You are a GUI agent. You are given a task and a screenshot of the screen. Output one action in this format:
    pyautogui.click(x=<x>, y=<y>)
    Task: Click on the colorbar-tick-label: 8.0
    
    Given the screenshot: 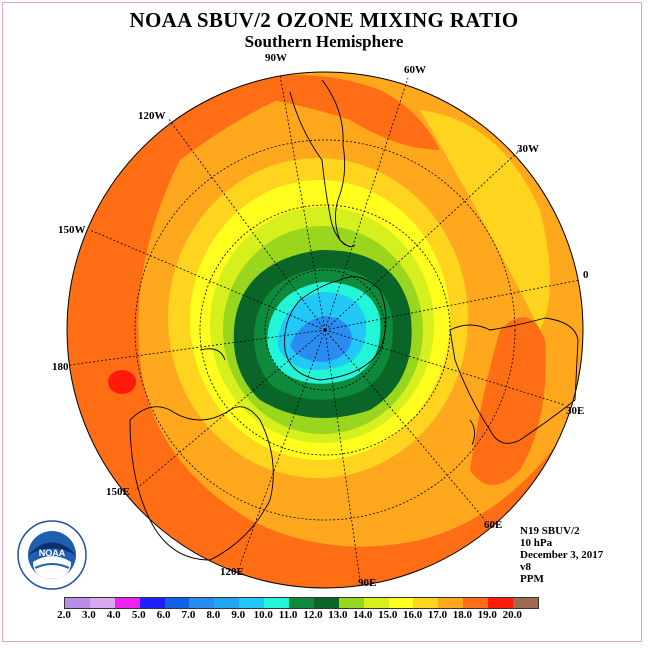 What is the action you would take?
    pyautogui.click(x=213, y=615)
    